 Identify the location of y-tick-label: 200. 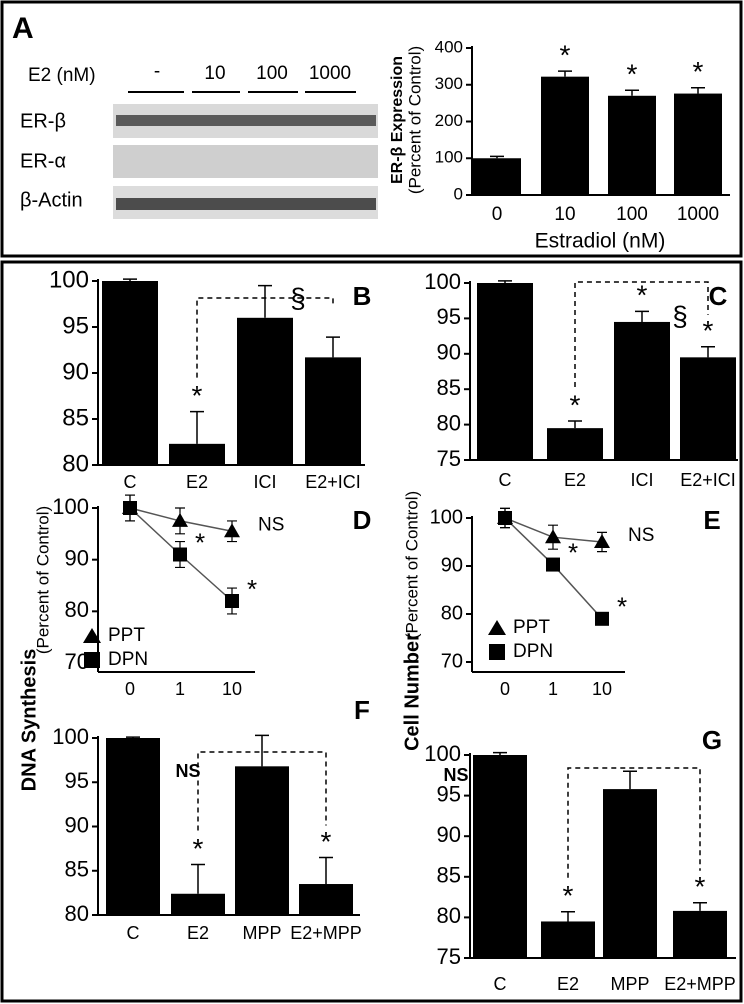
(449, 120).